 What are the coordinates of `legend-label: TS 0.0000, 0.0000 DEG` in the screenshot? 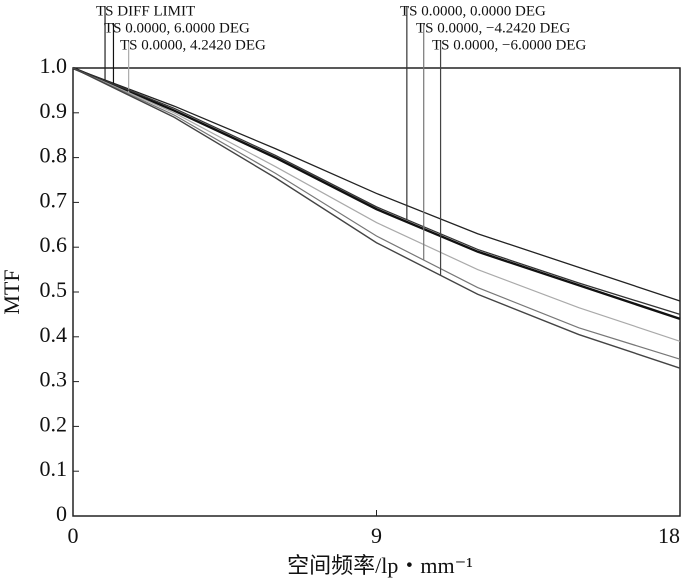 It's located at (473, 11).